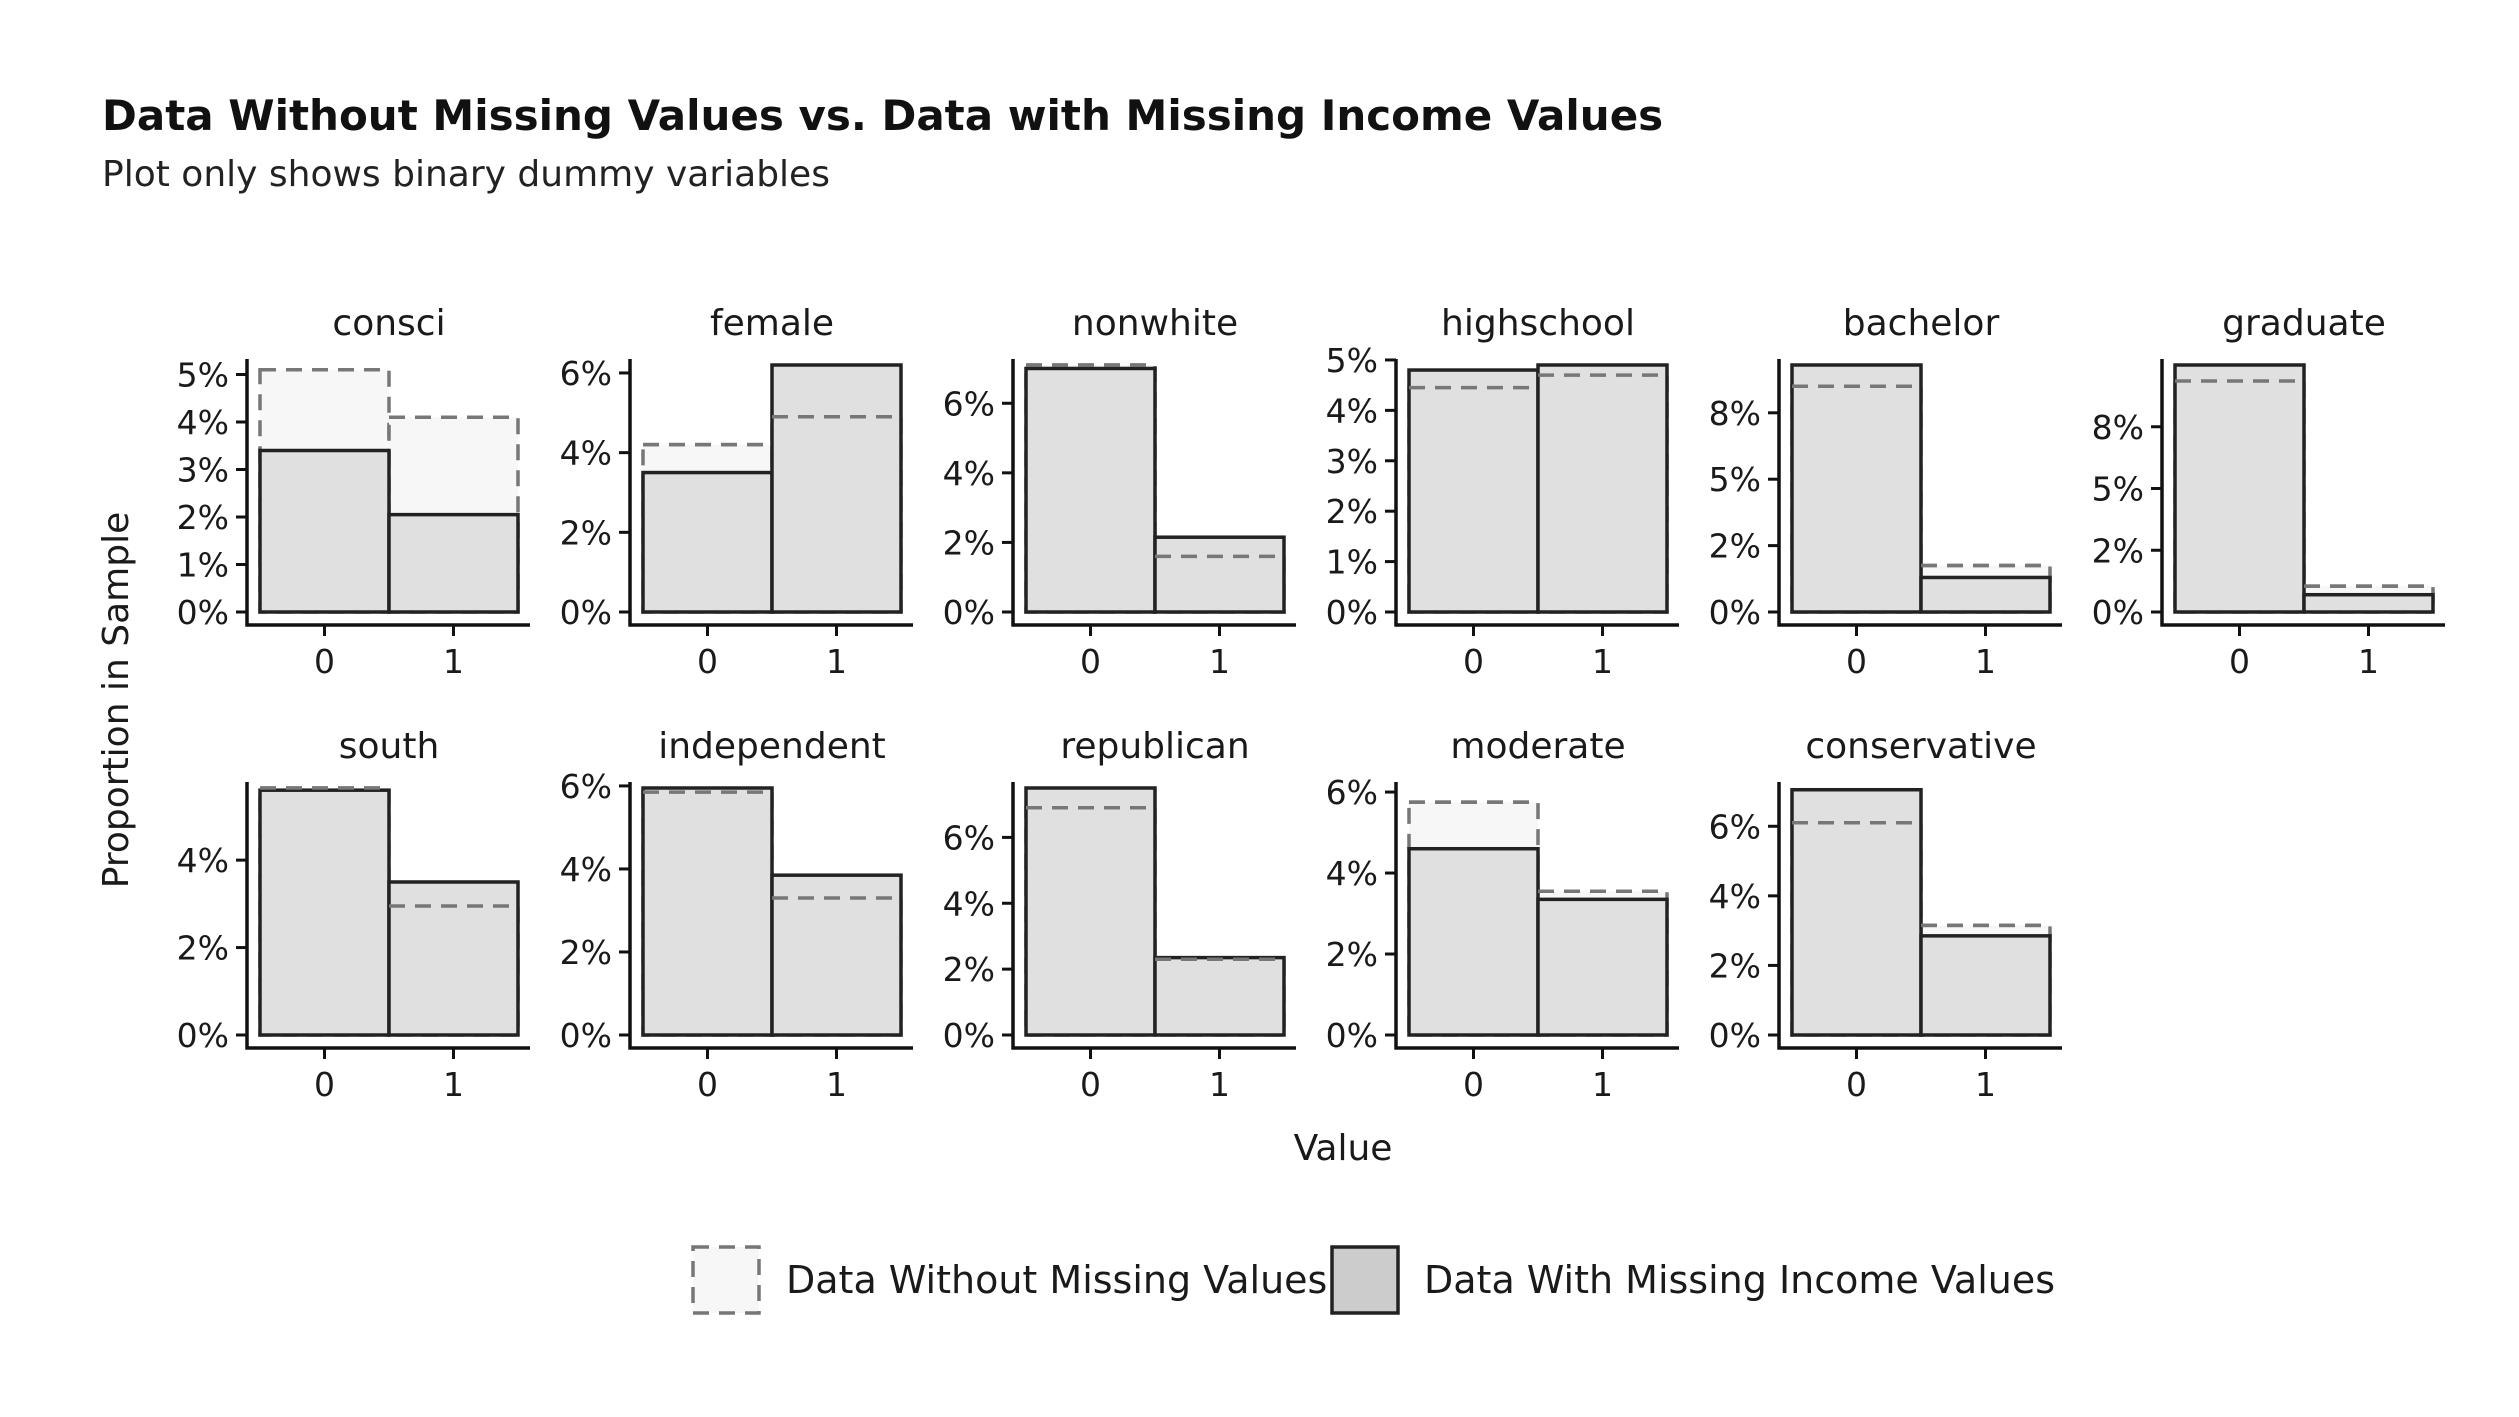 This screenshot has height=1417, width=2519. I want to click on panel-bachelor: bachelor 0% 2% 5% 8% 0 1, so click(1885, 492).